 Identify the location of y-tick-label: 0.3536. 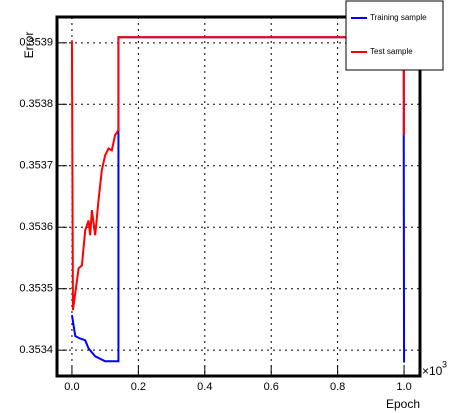
(36, 227).